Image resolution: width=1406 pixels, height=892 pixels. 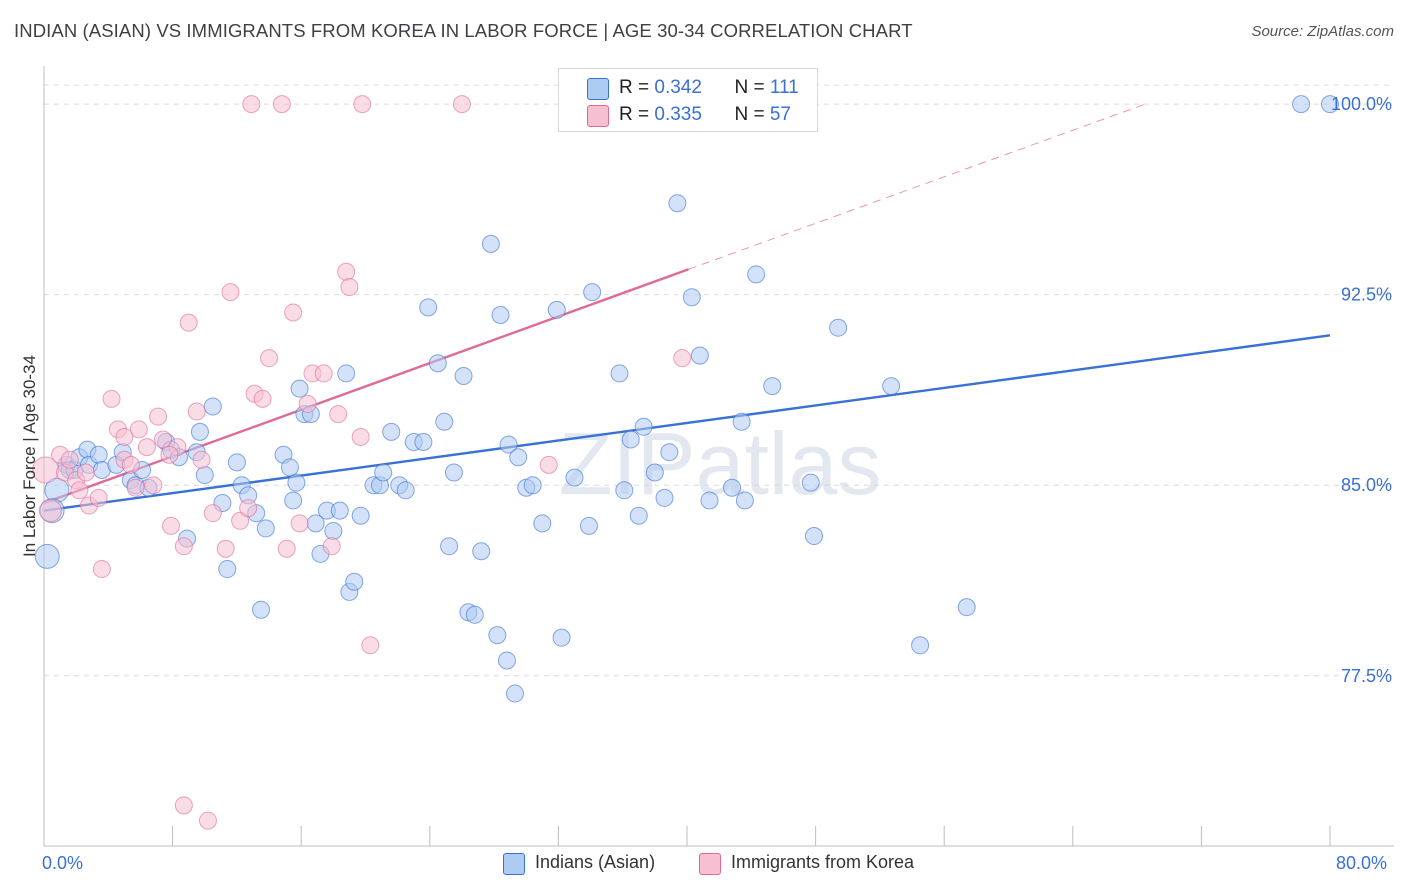 I want to click on watermark: ZIPatlas, so click(x=720, y=463).